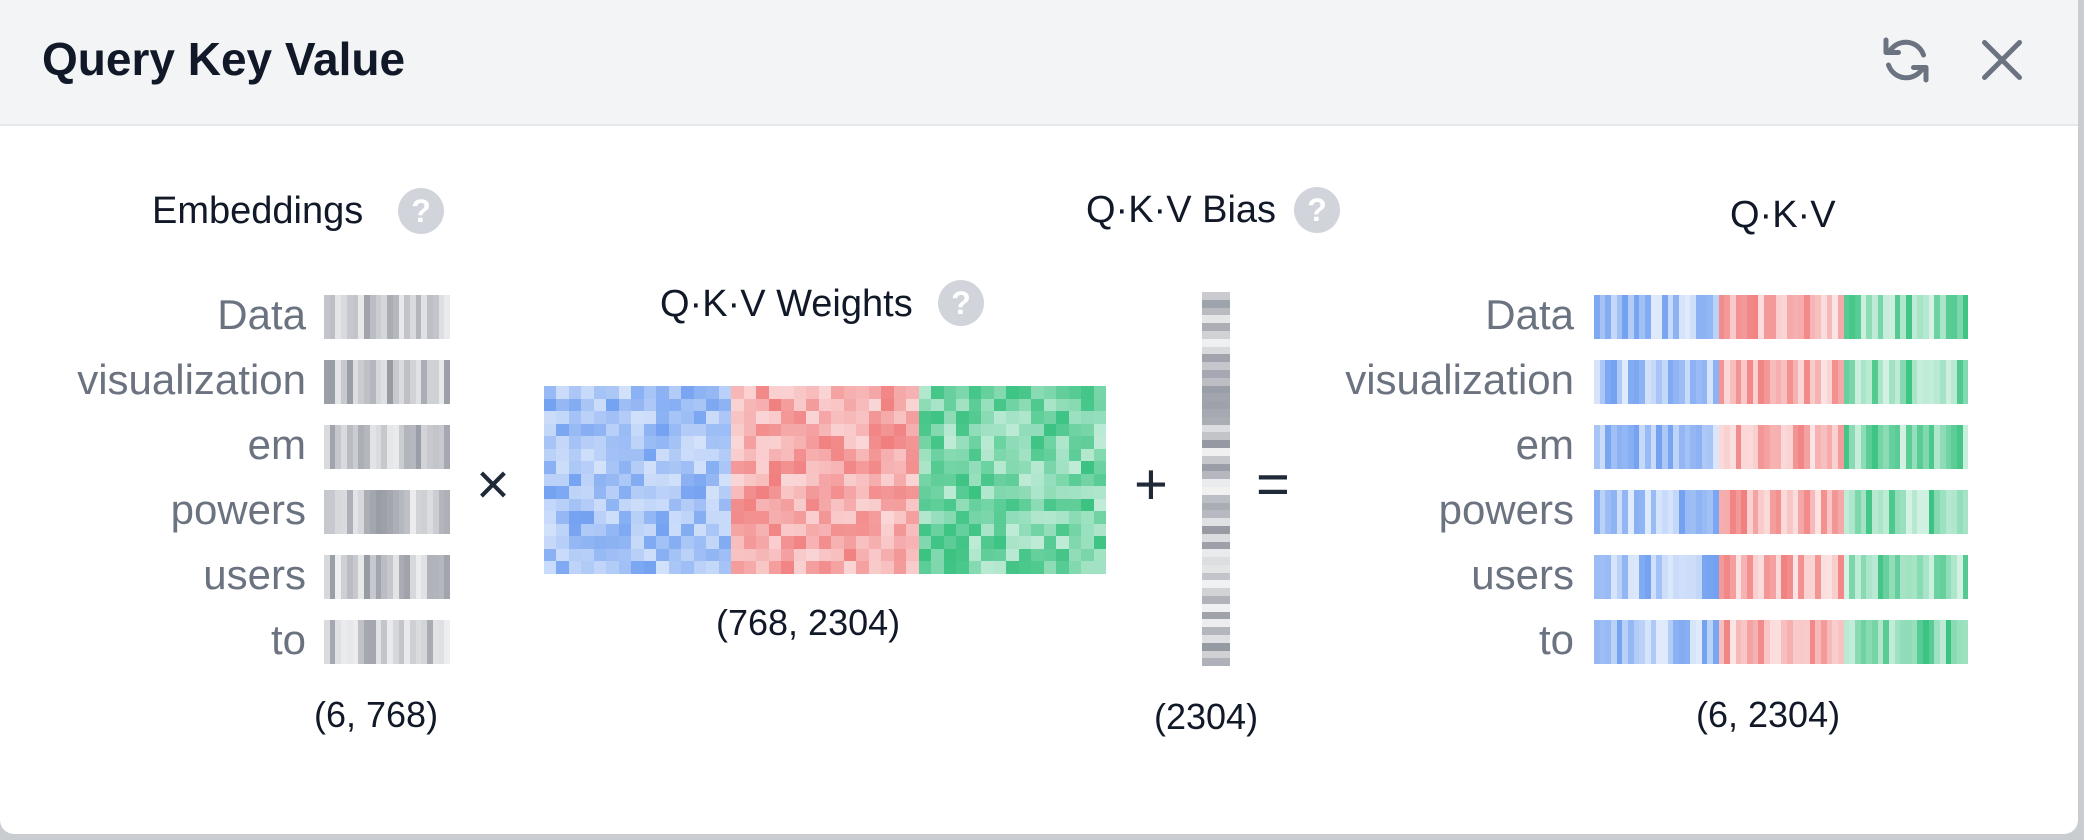 The width and height of the screenshot is (2084, 840). I want to click on weights-label: Q·K·V Weights, so click(786, 304).